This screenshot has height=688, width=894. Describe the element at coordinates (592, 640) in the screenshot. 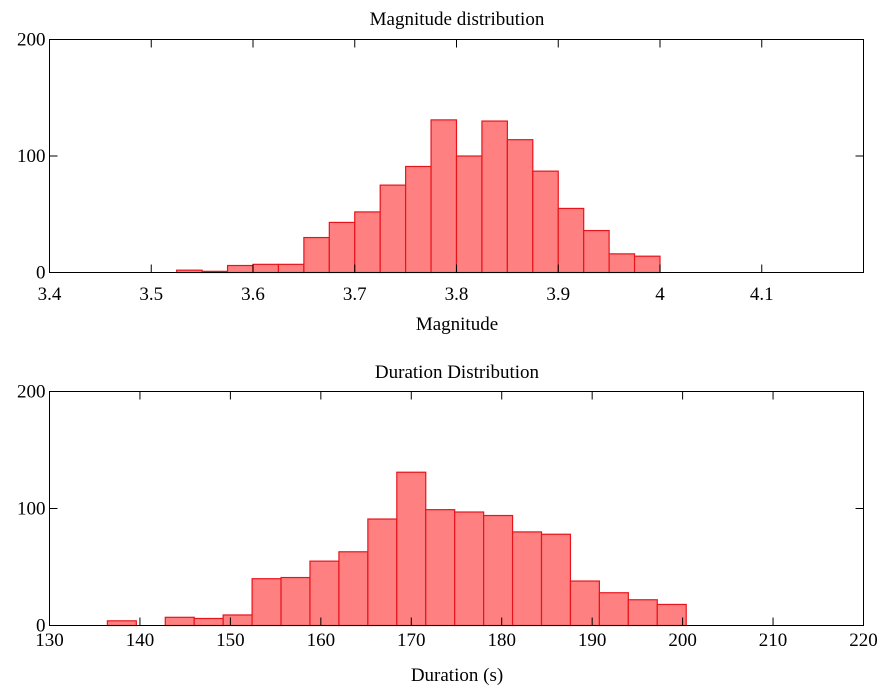

I see `x-tick-label: 190` at that location.